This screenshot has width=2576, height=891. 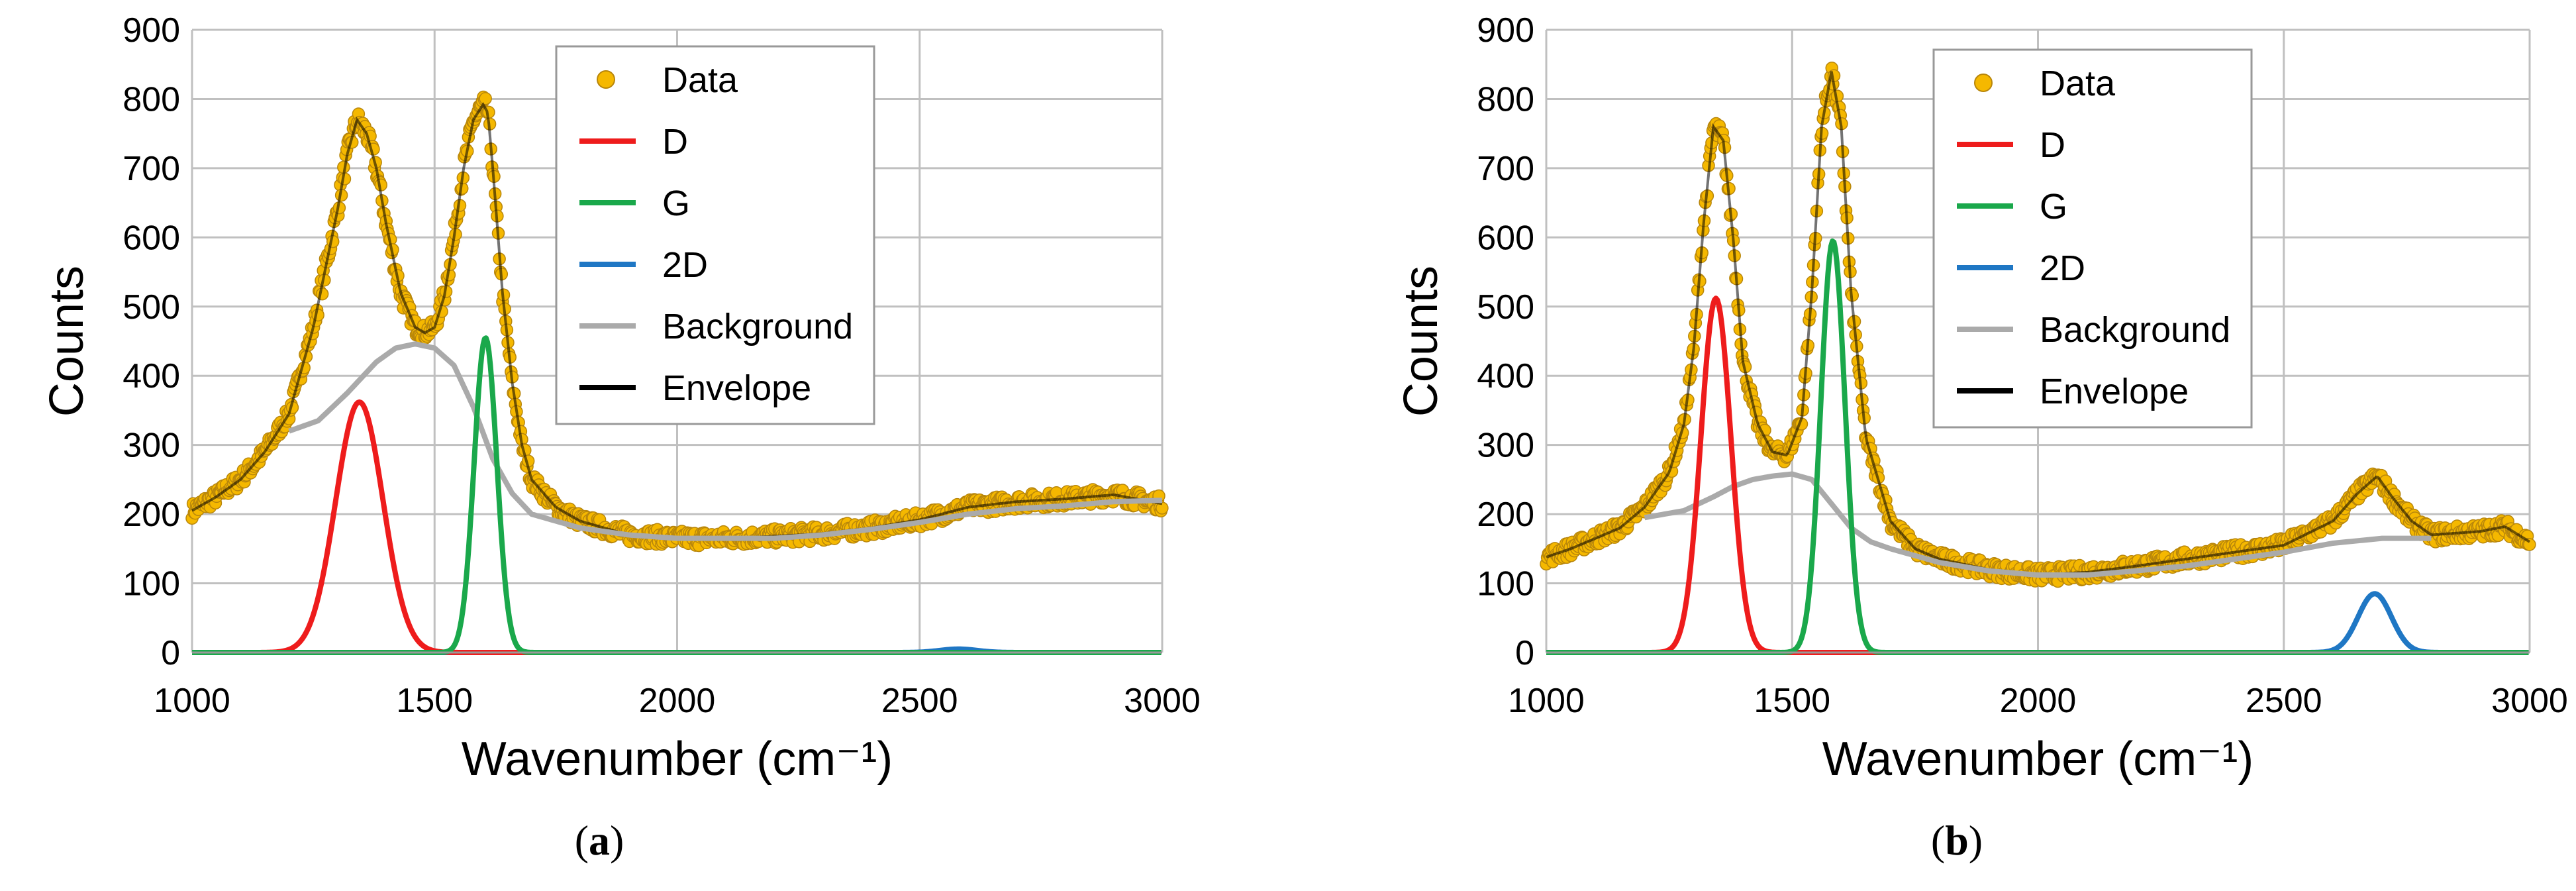 I want to click on caption-letter: b, so click(x=1957, y=841).